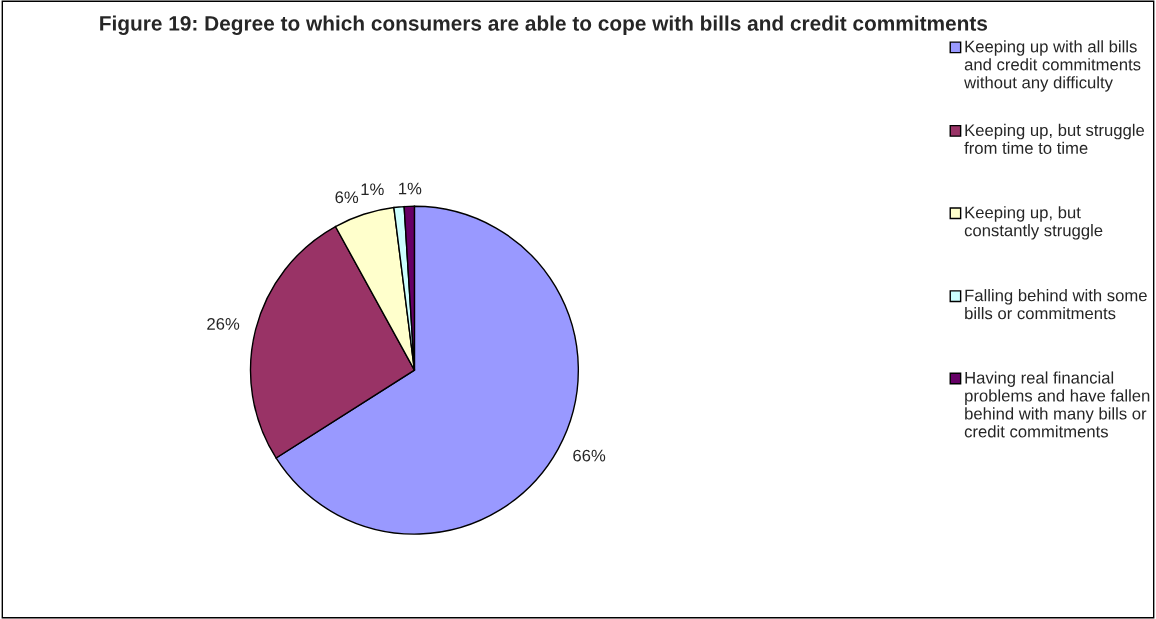 The width and height of the screenshot is (1156, 619). What do you see at coordinates (347, 197) in the screenshot?
I see `data-label: 6%` at bounding box center [347, 197].